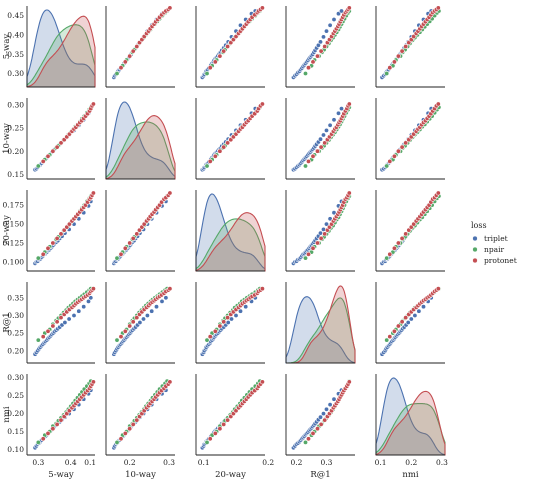  What do you see at coordinates (210, 439) in the screenshot?
I see `point-protonet-0-20-way-nmi` at bounding box center [210, 439].